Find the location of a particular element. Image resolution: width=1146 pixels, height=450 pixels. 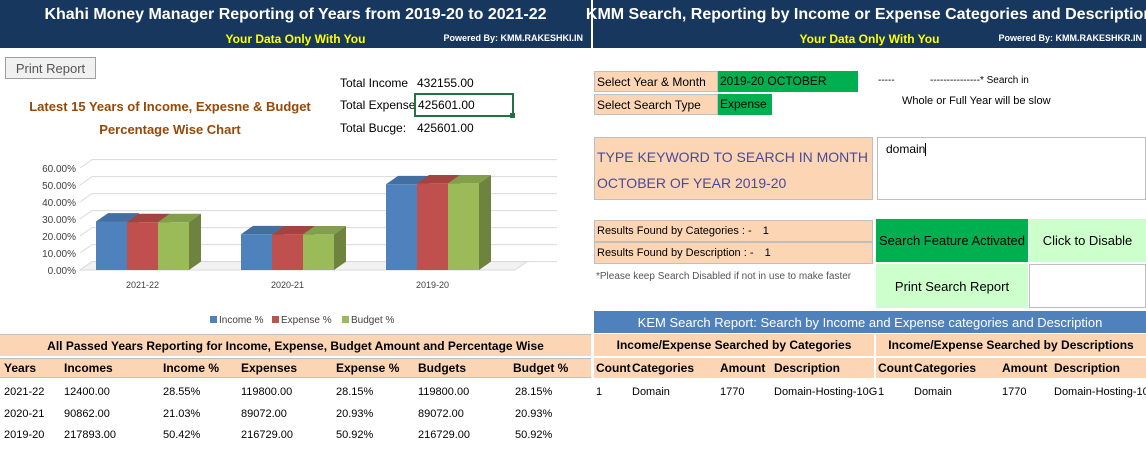

select-year-value: 2019-20 OCTOBER is located at coordinates (788, 81).